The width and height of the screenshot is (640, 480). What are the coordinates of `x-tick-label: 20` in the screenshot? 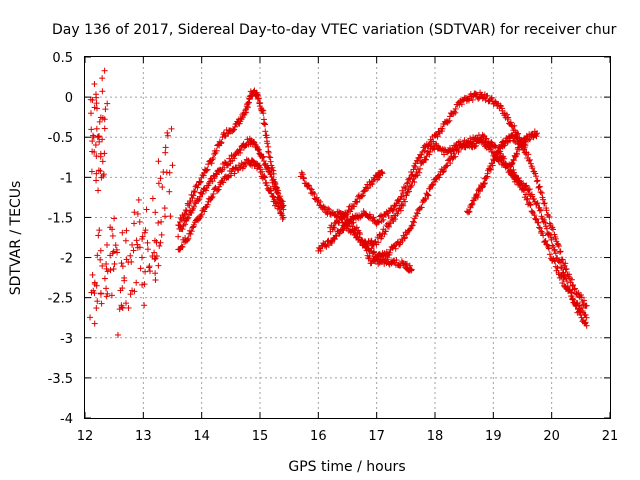 It's located at (551, 436).